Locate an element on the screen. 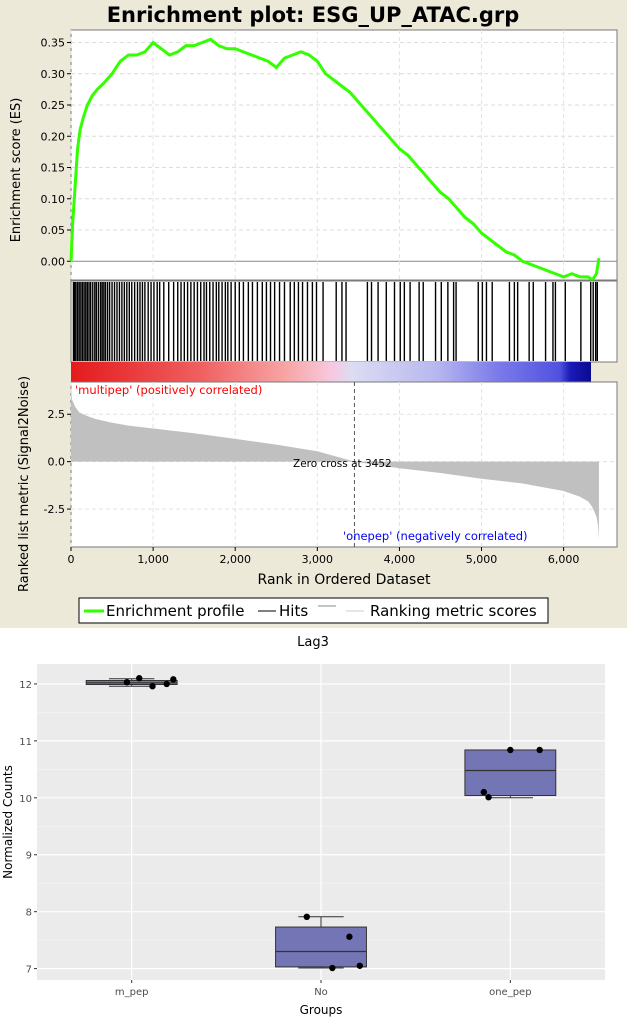 This screenshot has width=627, height=1021. box-ytick-label: 10 is located at coordinates (25, 799).